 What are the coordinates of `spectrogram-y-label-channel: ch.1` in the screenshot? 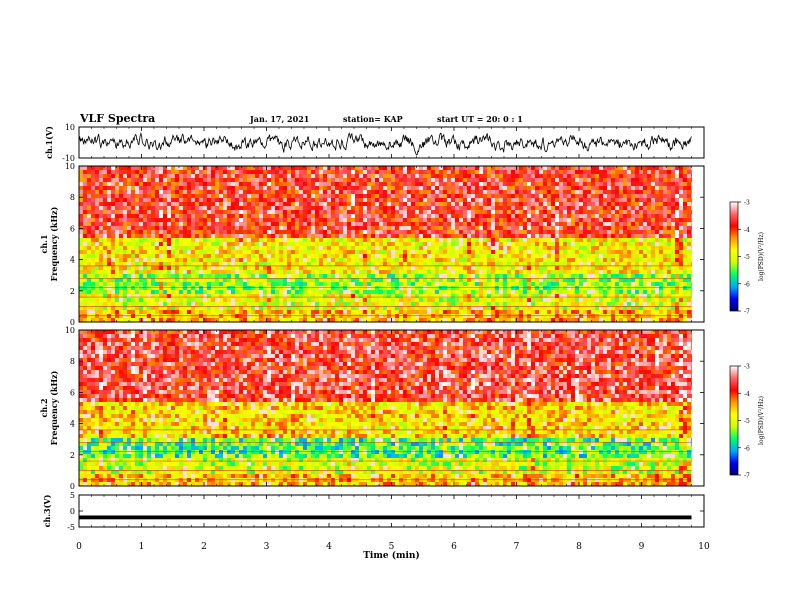 It's located at (44, 243).